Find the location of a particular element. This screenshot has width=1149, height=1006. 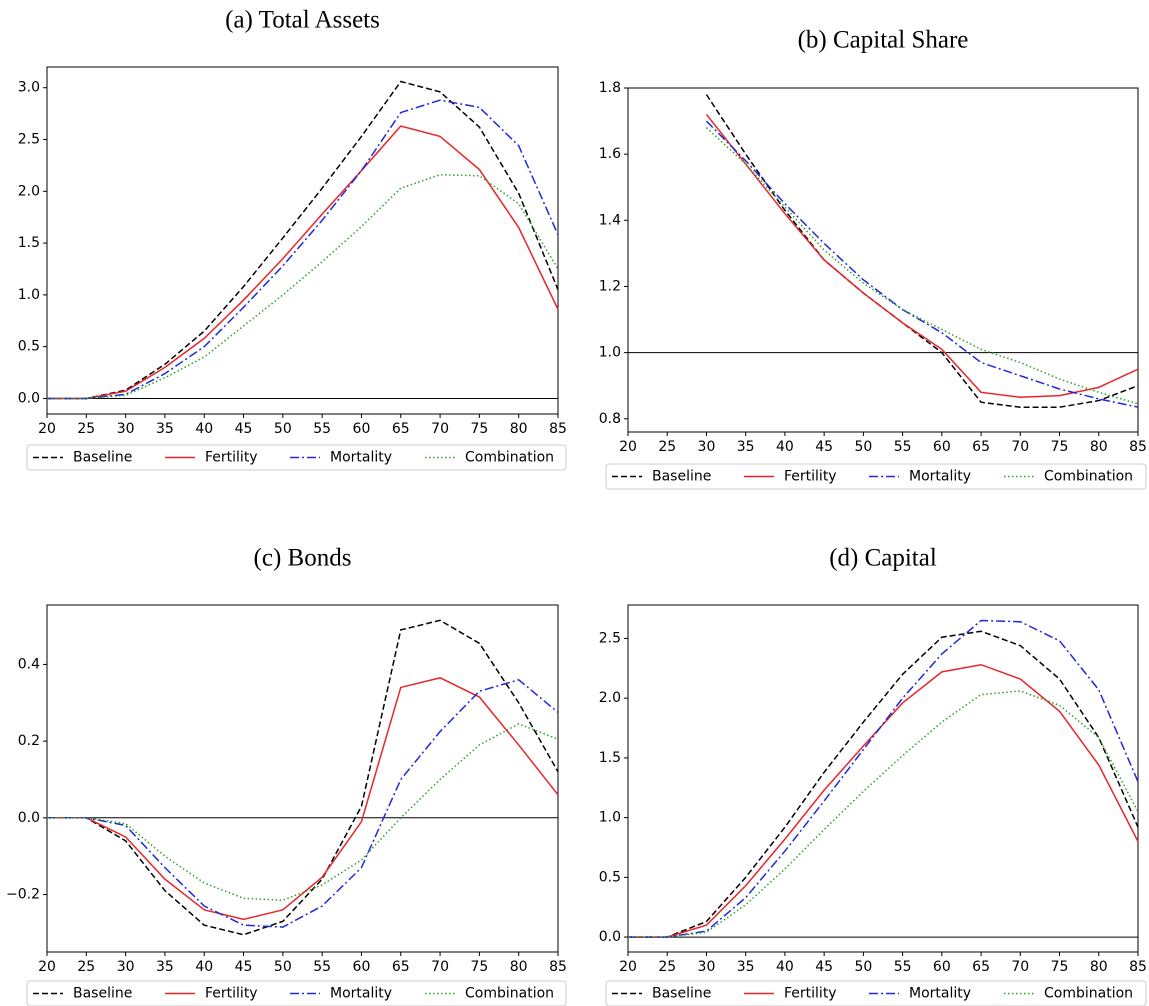

y-tick-label: 3.0 is located at coordinates (29, 88).